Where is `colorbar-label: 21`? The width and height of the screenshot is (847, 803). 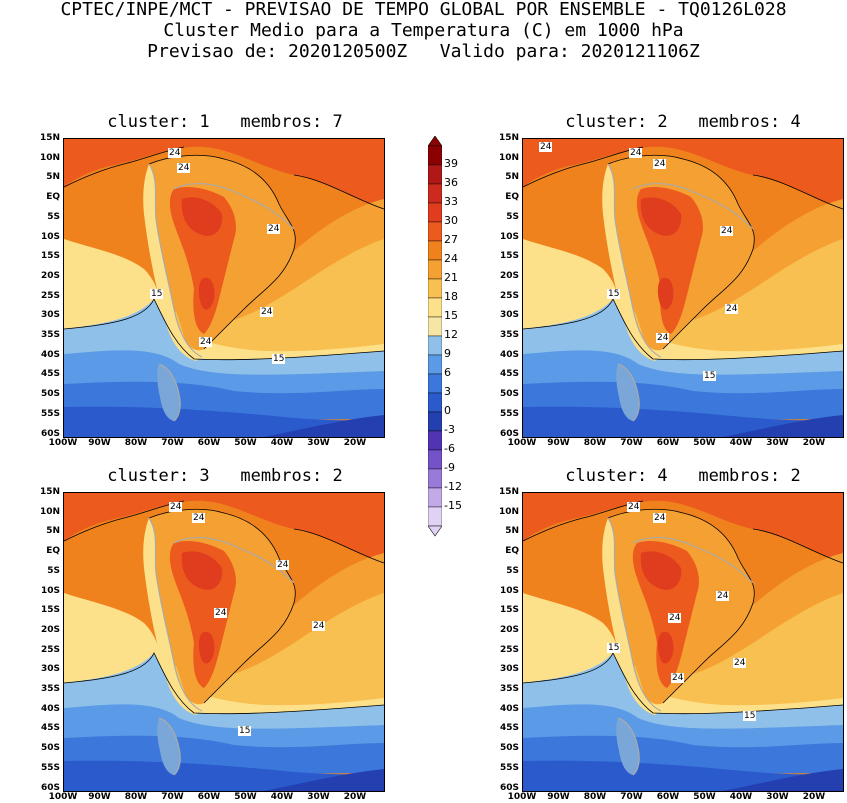
colorbar-label: 21 is located at coordinates (451, 277).